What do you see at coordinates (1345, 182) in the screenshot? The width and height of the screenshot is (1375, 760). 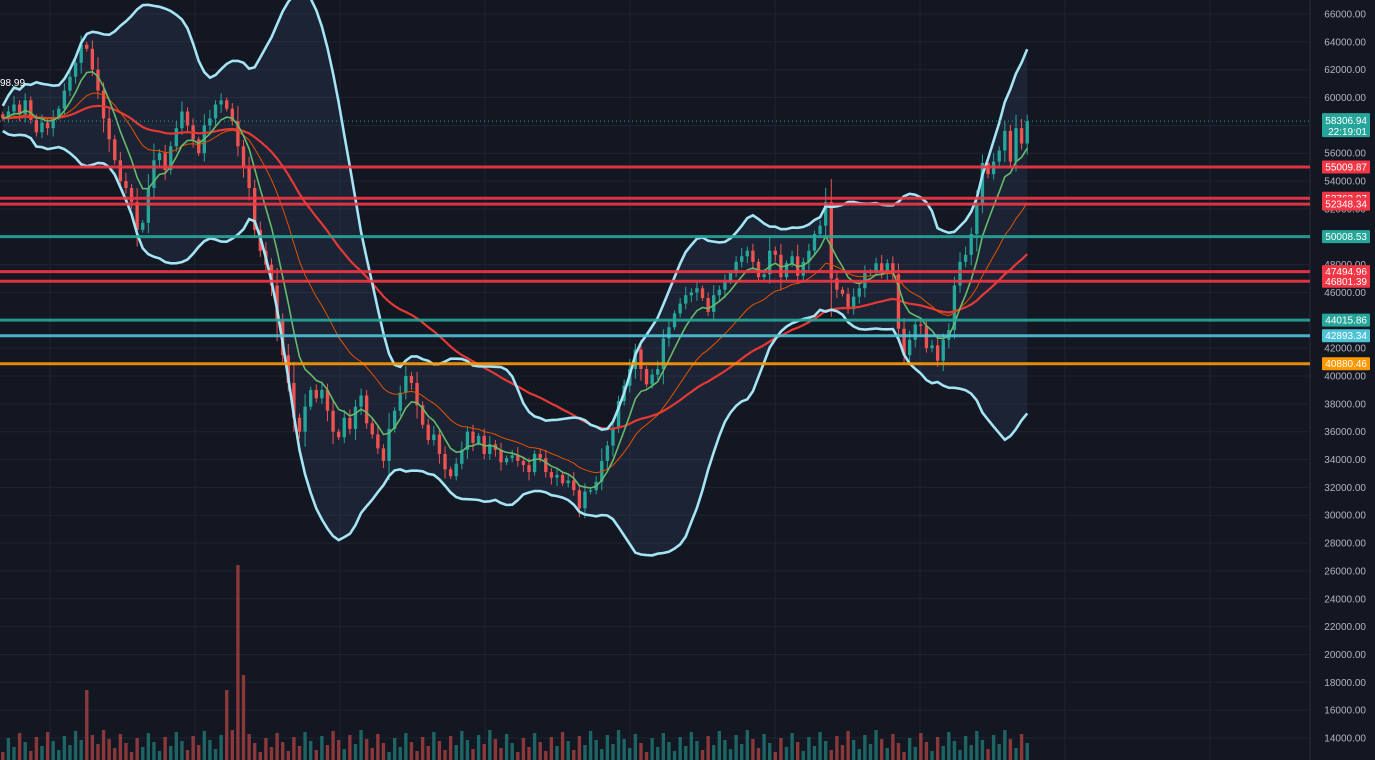 I see `y-tick-label: 54000.00` at bounding box center [1345, 182].